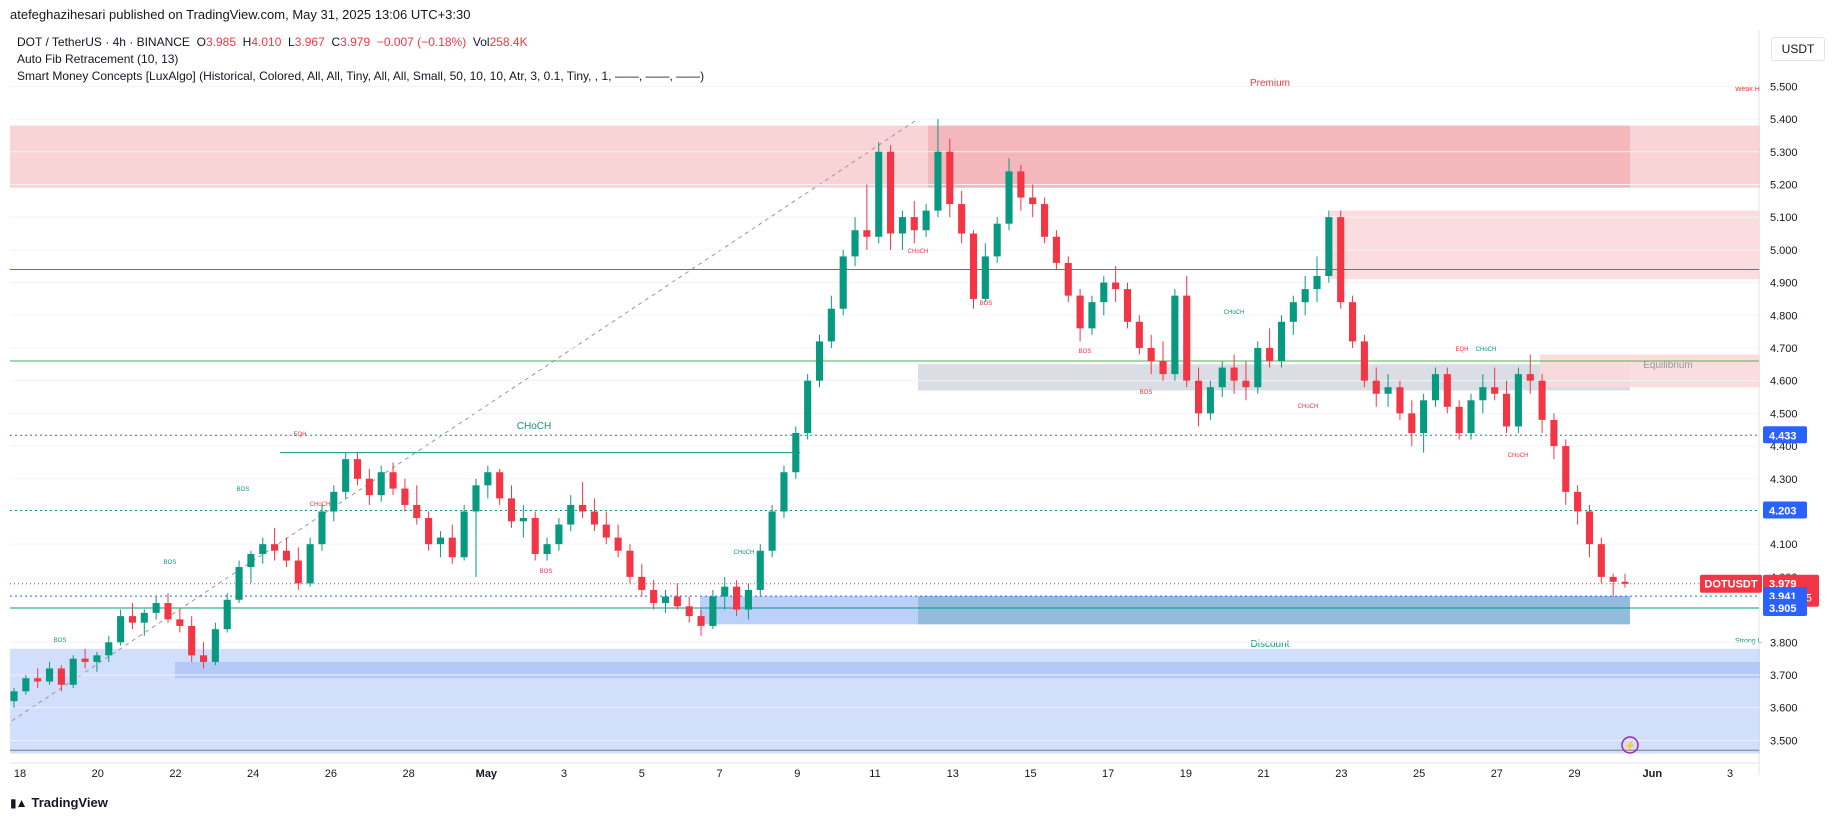  Describe the element at coordinates (69, 802) in the screenshot. I see `tradingview-brand: TradingView` at that location.